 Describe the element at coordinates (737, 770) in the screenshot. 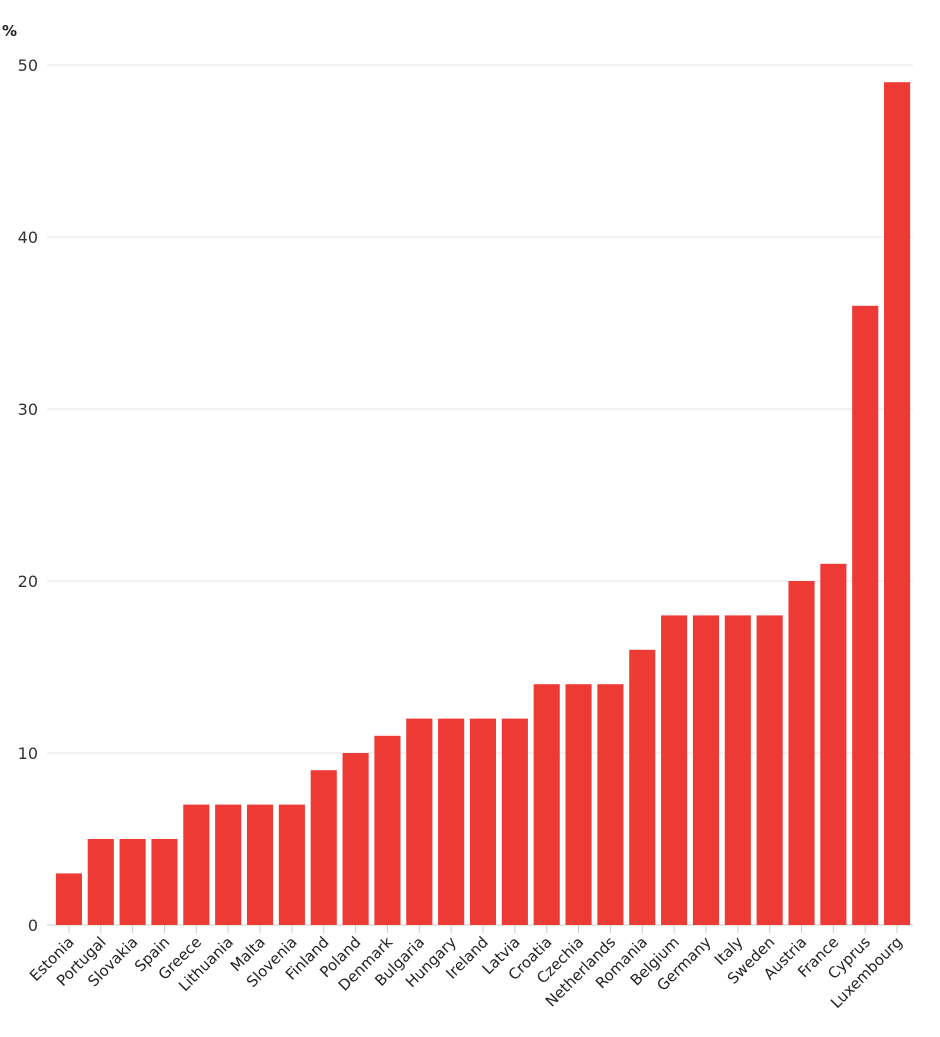

I see `bar-italy` at that location.